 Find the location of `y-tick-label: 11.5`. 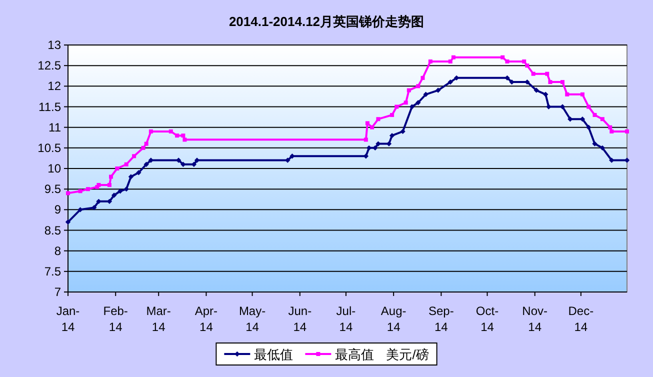

y-tick-label: 11.5 is located at coordinates (50, 107).